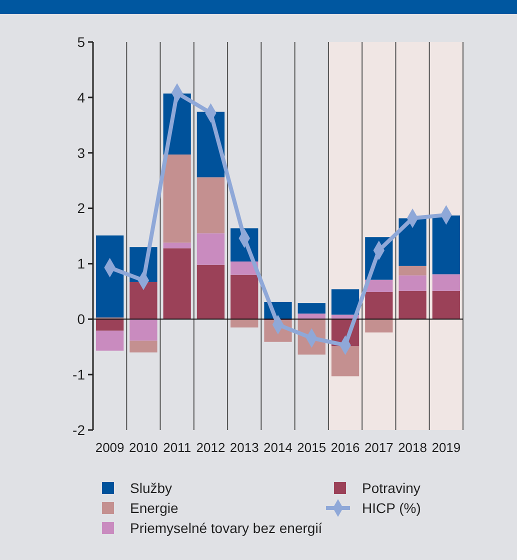 Image resolution: width=517 pixels, height=560 pixels. Describe the element at coordinates (81, 208) in the screenshot. I see `y-tick-label: 2` at that location.